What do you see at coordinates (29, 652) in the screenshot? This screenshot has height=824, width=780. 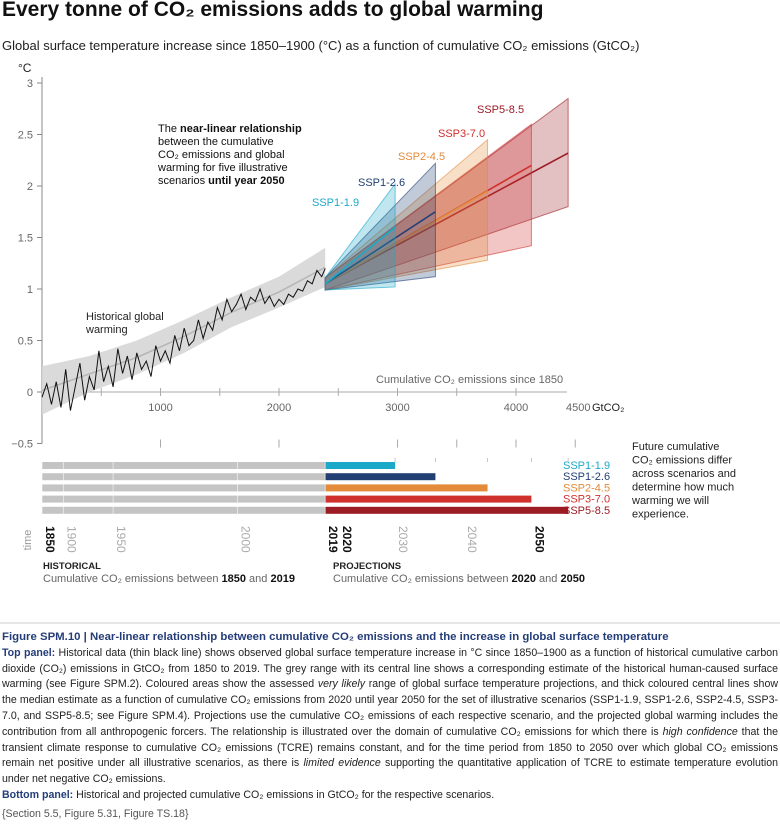 I see `caption-top-label: Top panel:` at bounding box center [29, 652].